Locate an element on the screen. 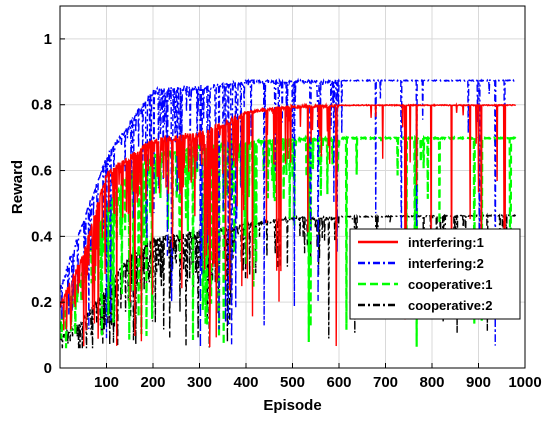  x-tick-label: 900 is located at coordinates (478, 382).